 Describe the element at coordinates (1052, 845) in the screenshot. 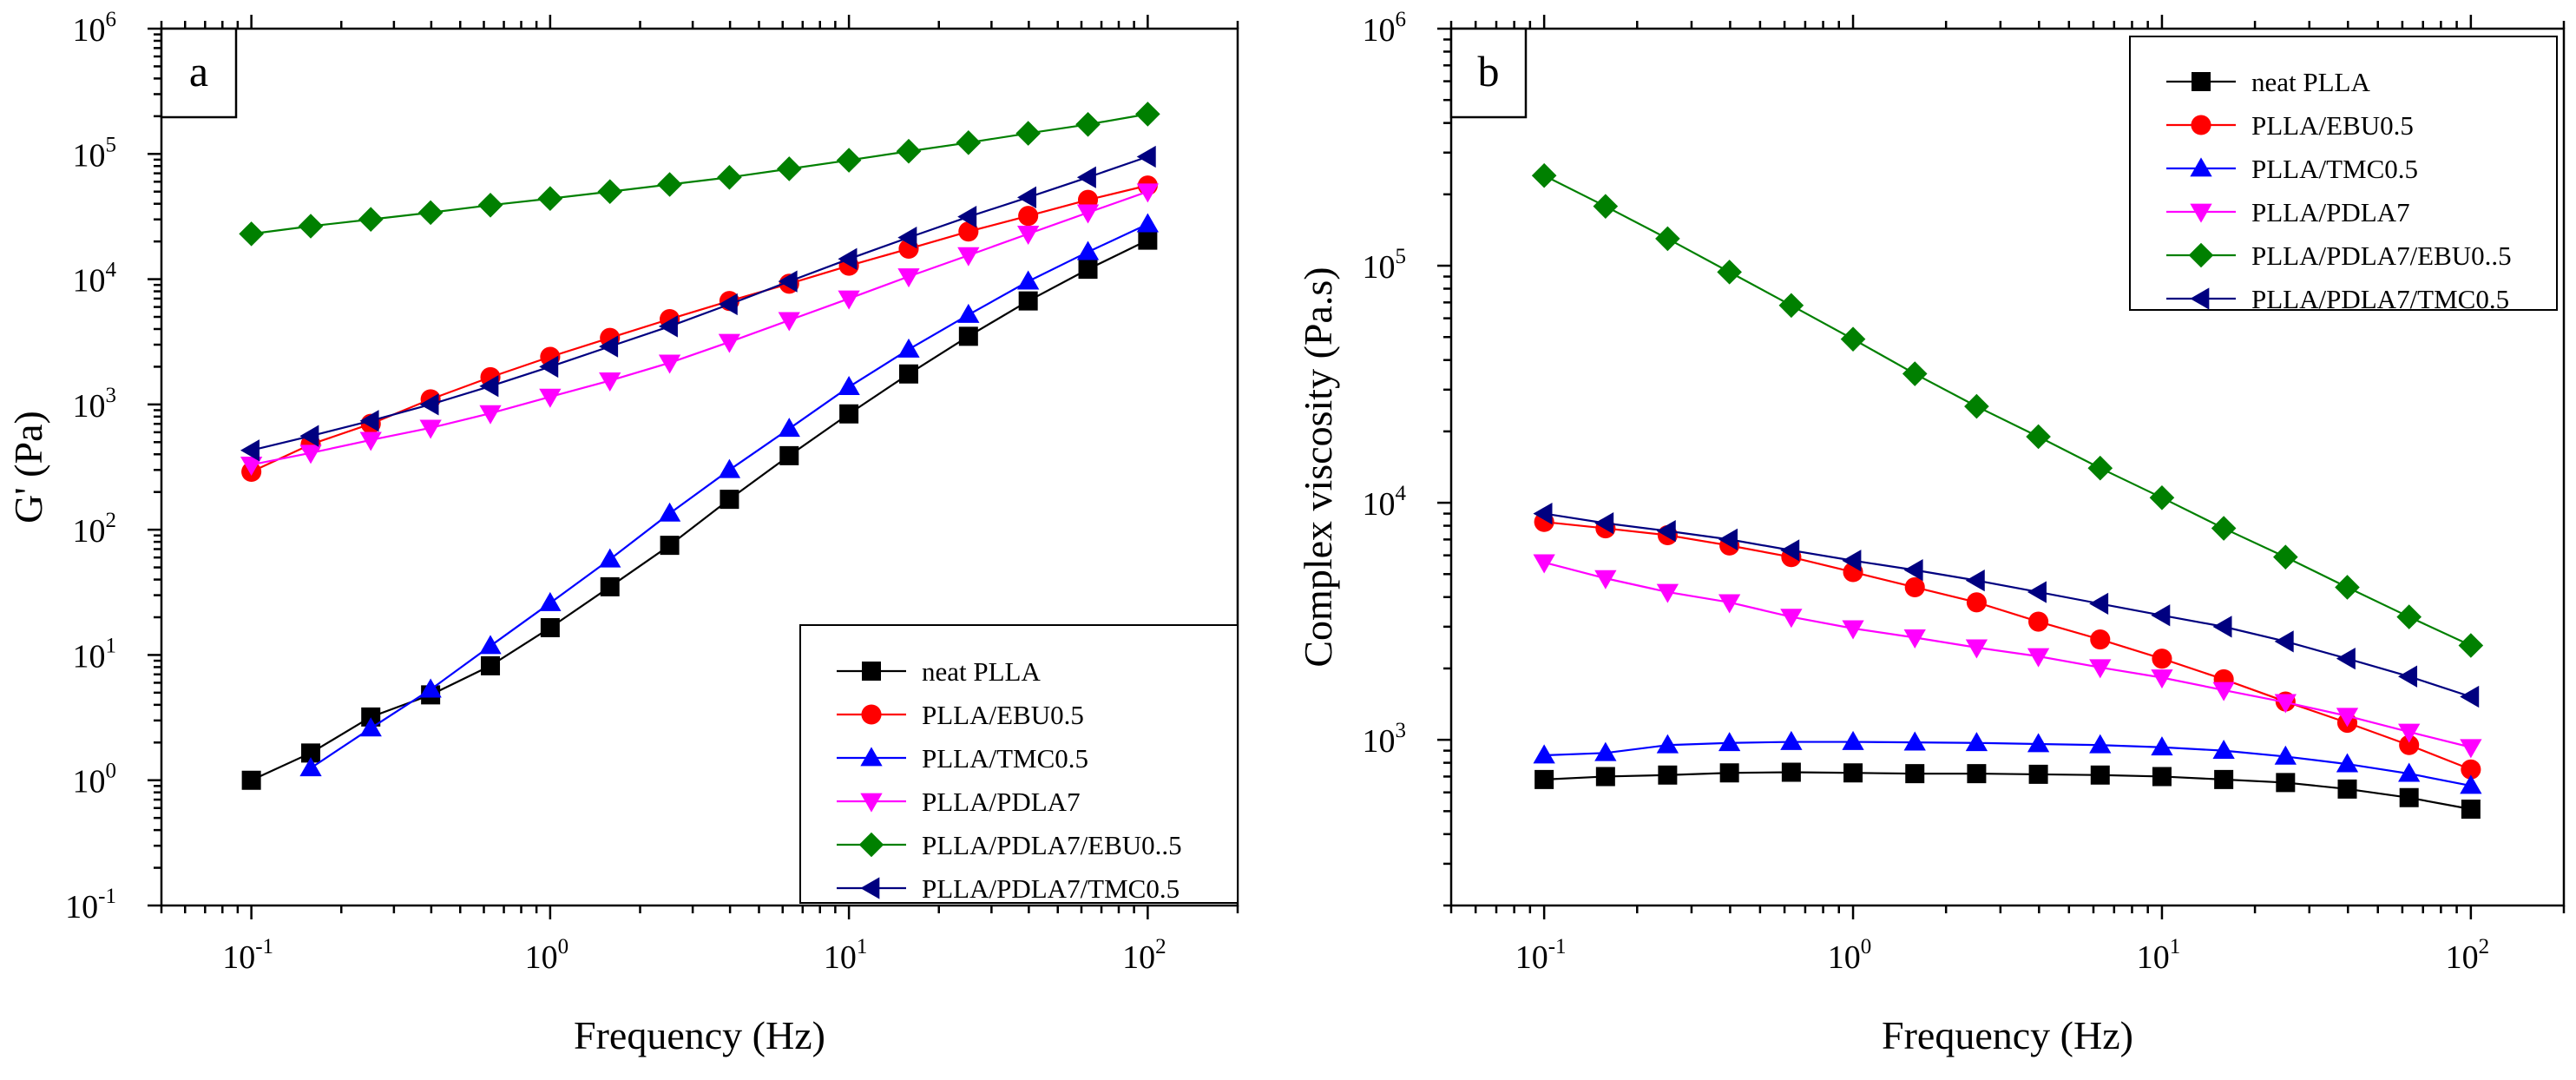

I see `panel-a-legend-label-plla-pdla7-ebu0-5: PLLA/PDLA7/EBU0..5` at that location.